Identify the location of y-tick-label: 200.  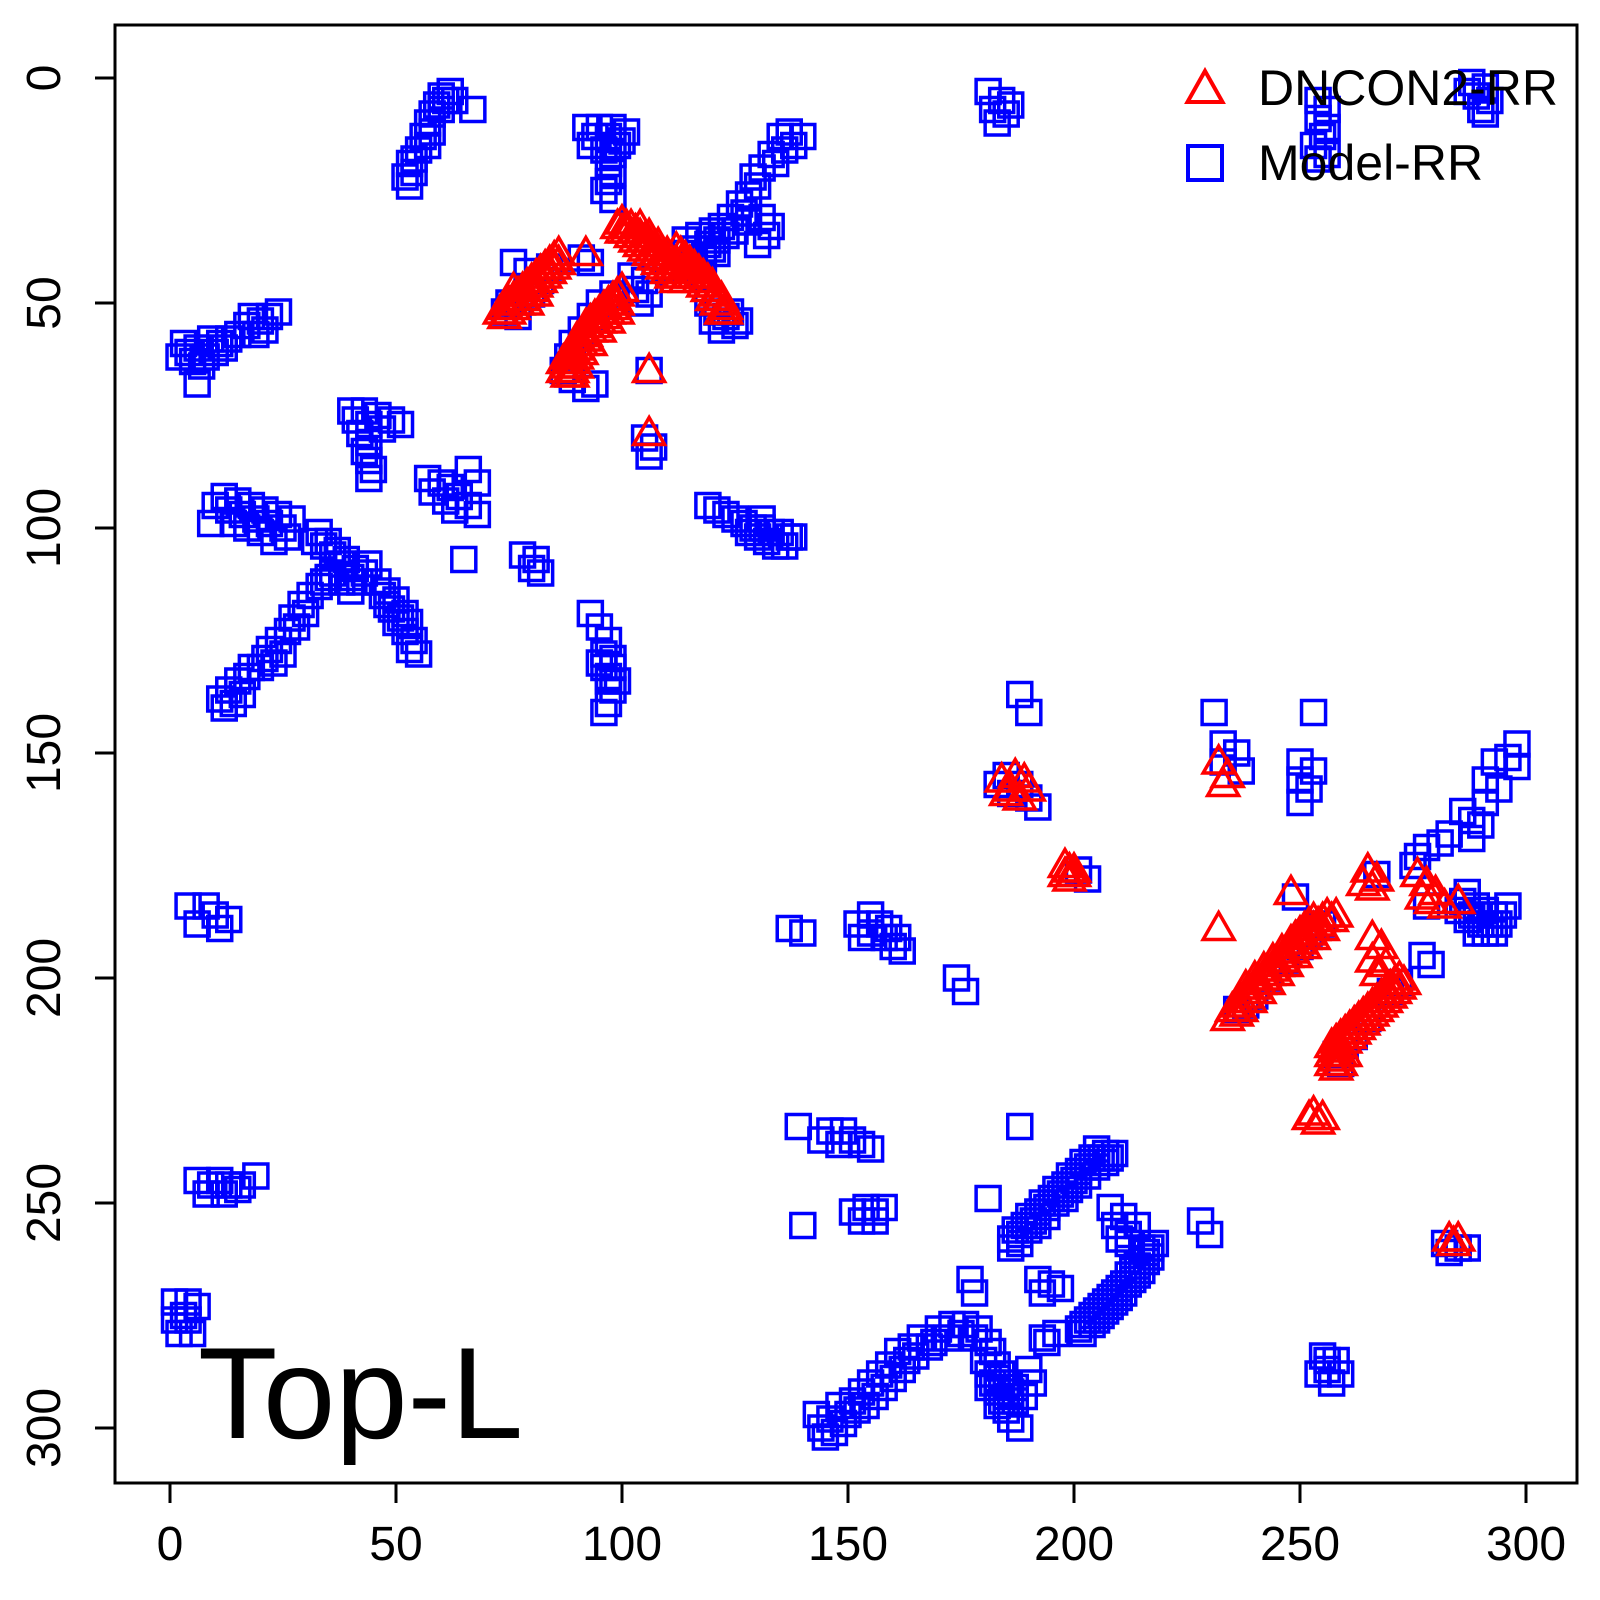
(44, 978).